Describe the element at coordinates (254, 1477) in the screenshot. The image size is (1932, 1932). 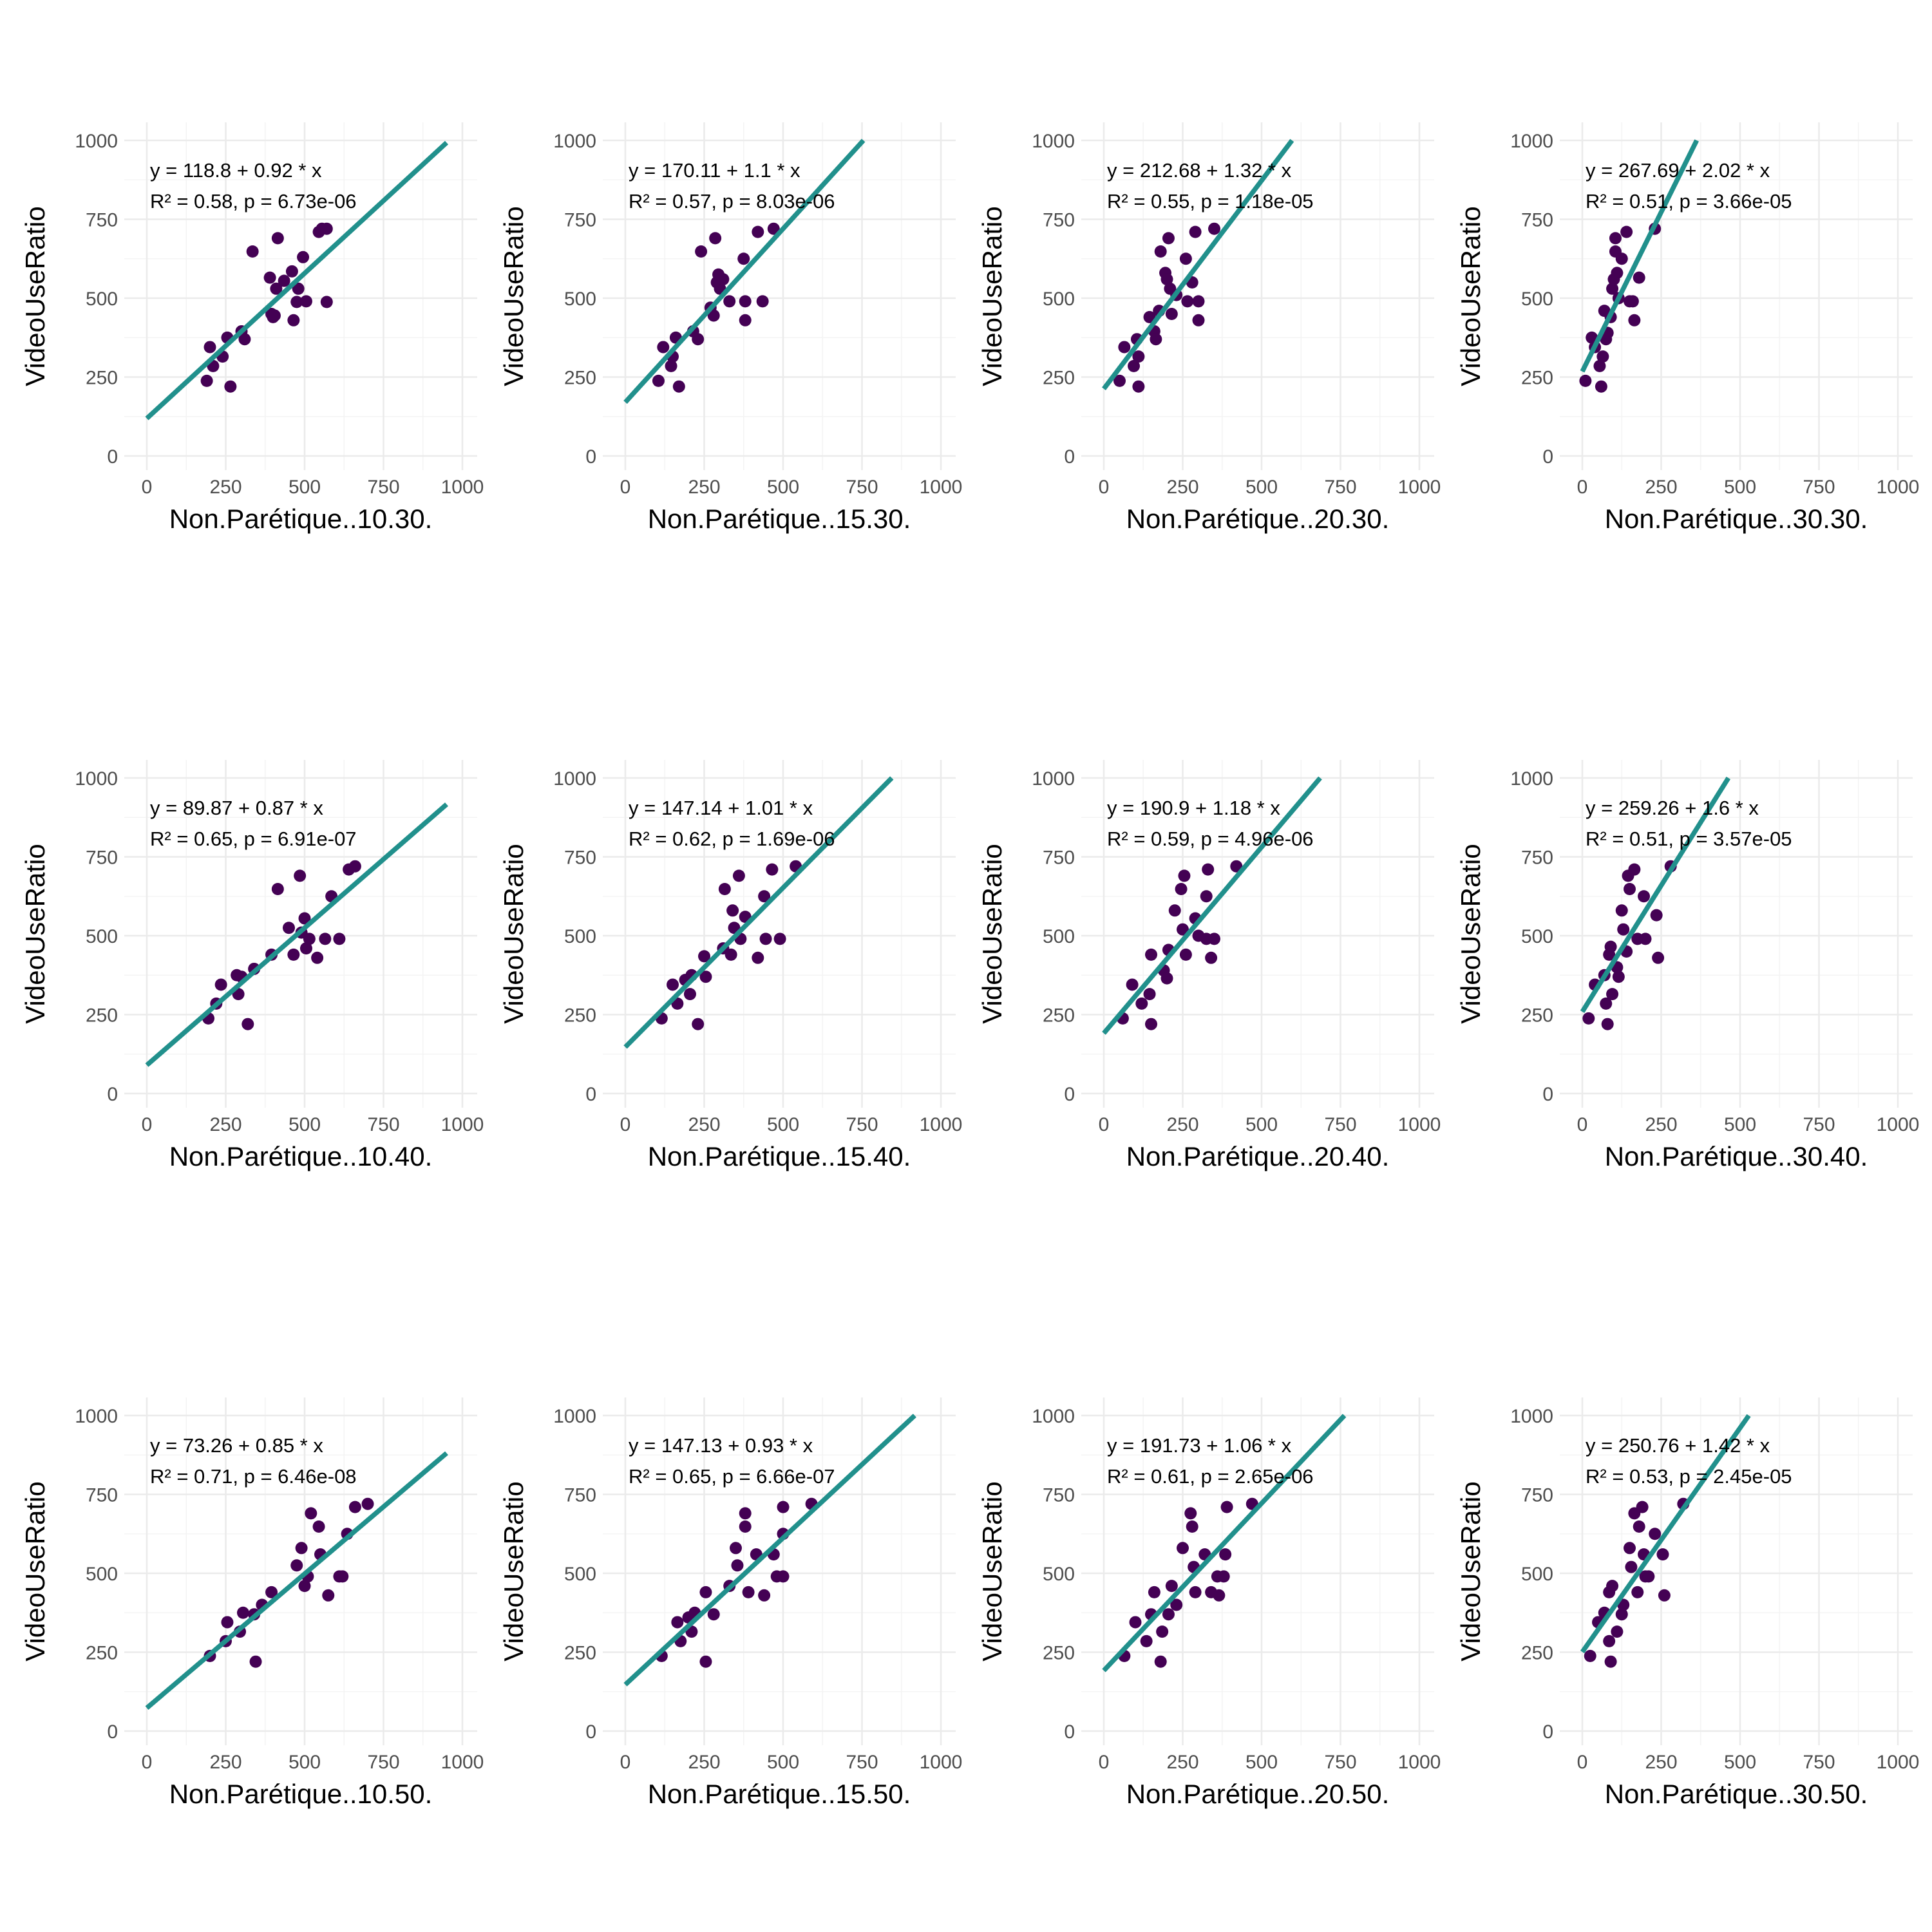
I see `regression-stats: R² = 0.71, p = 6.46e-08` at that location.